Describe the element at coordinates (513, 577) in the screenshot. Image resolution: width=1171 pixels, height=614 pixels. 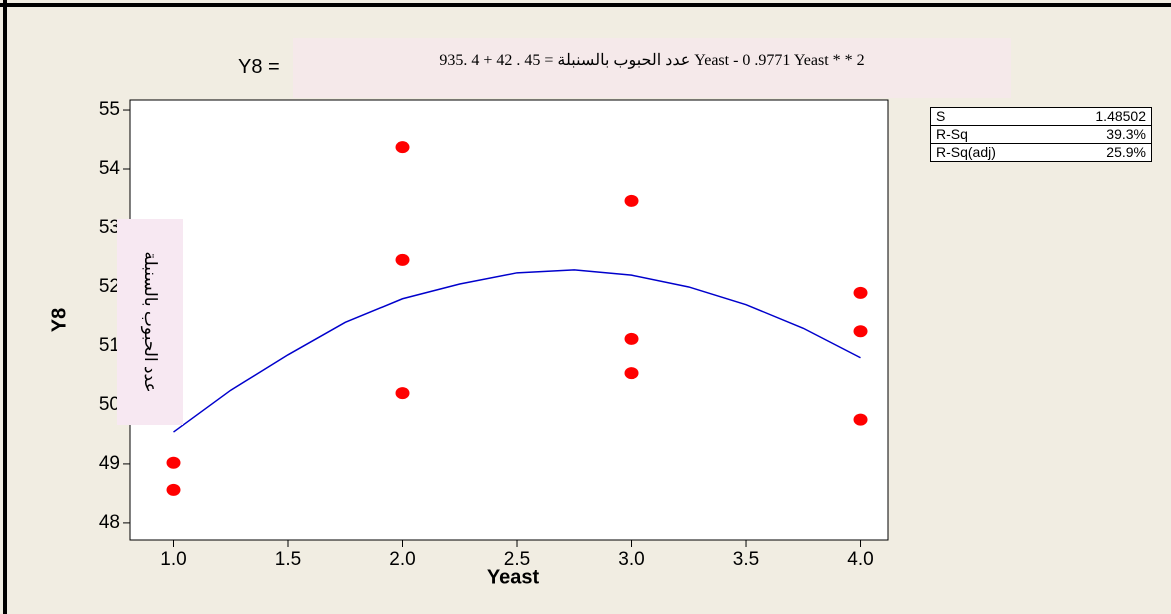
I see `x-axis-label: Yeast` at that location.